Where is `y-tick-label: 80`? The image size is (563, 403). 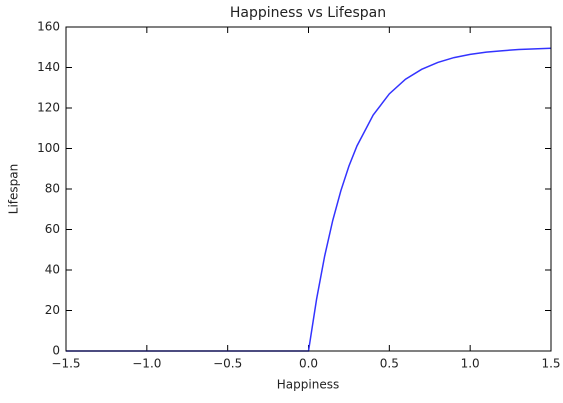 y-tick-label: 80 is located at coordinates (52, 189).